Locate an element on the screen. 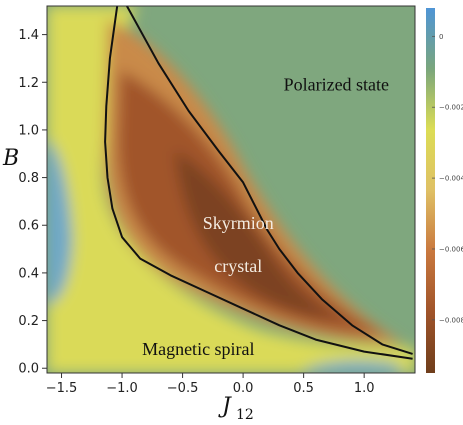 Image resolution: width=463 pixels, height=425 pixels. region-label: Magnetic spiral is located at coordinates (198, 349).